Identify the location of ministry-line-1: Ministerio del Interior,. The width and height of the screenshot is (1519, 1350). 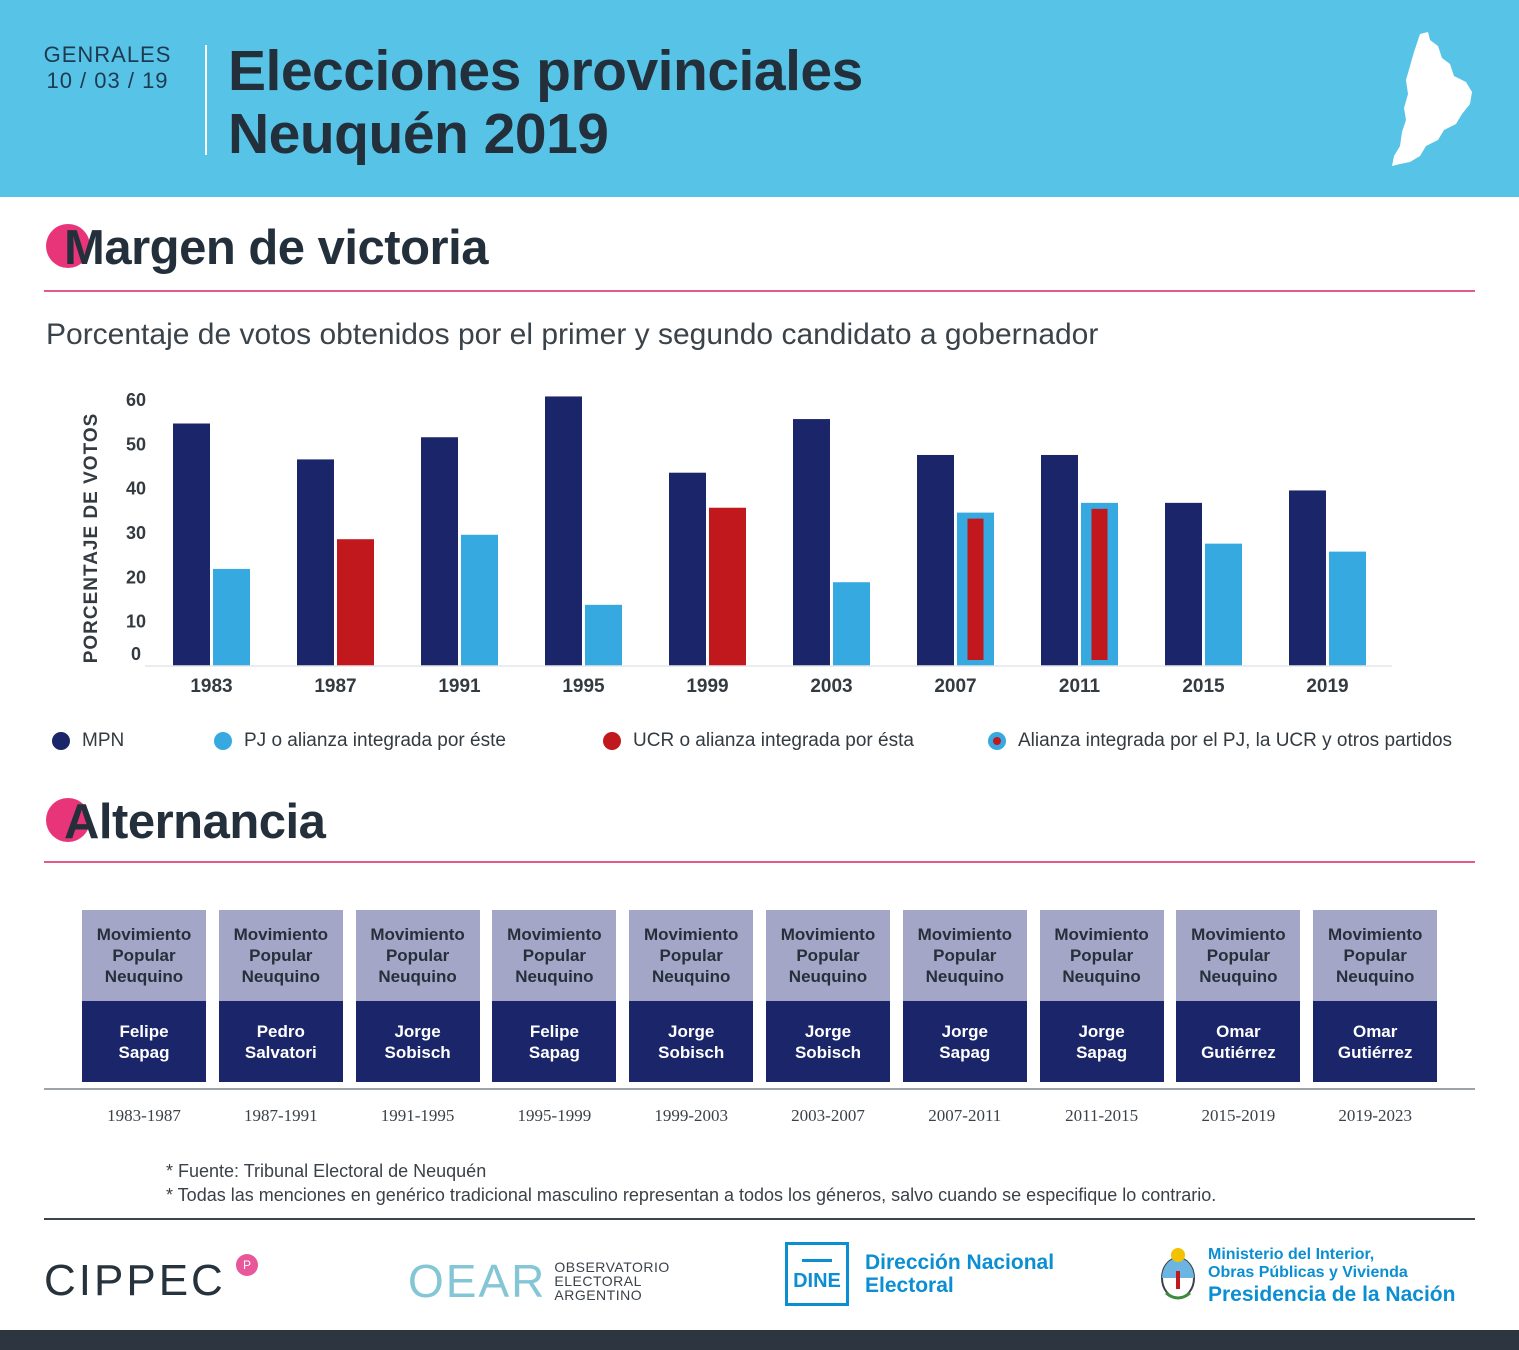
(1291, 1254).